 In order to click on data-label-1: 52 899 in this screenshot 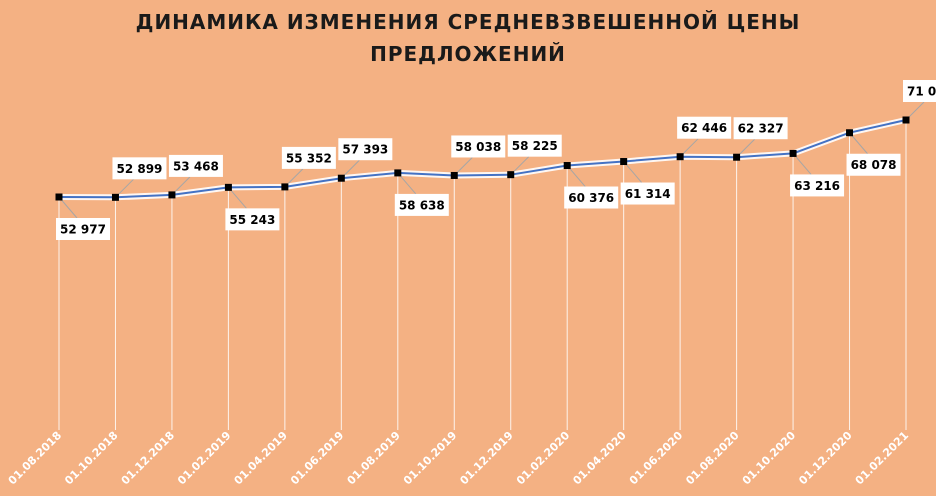, I will do `click(139, 169)`.